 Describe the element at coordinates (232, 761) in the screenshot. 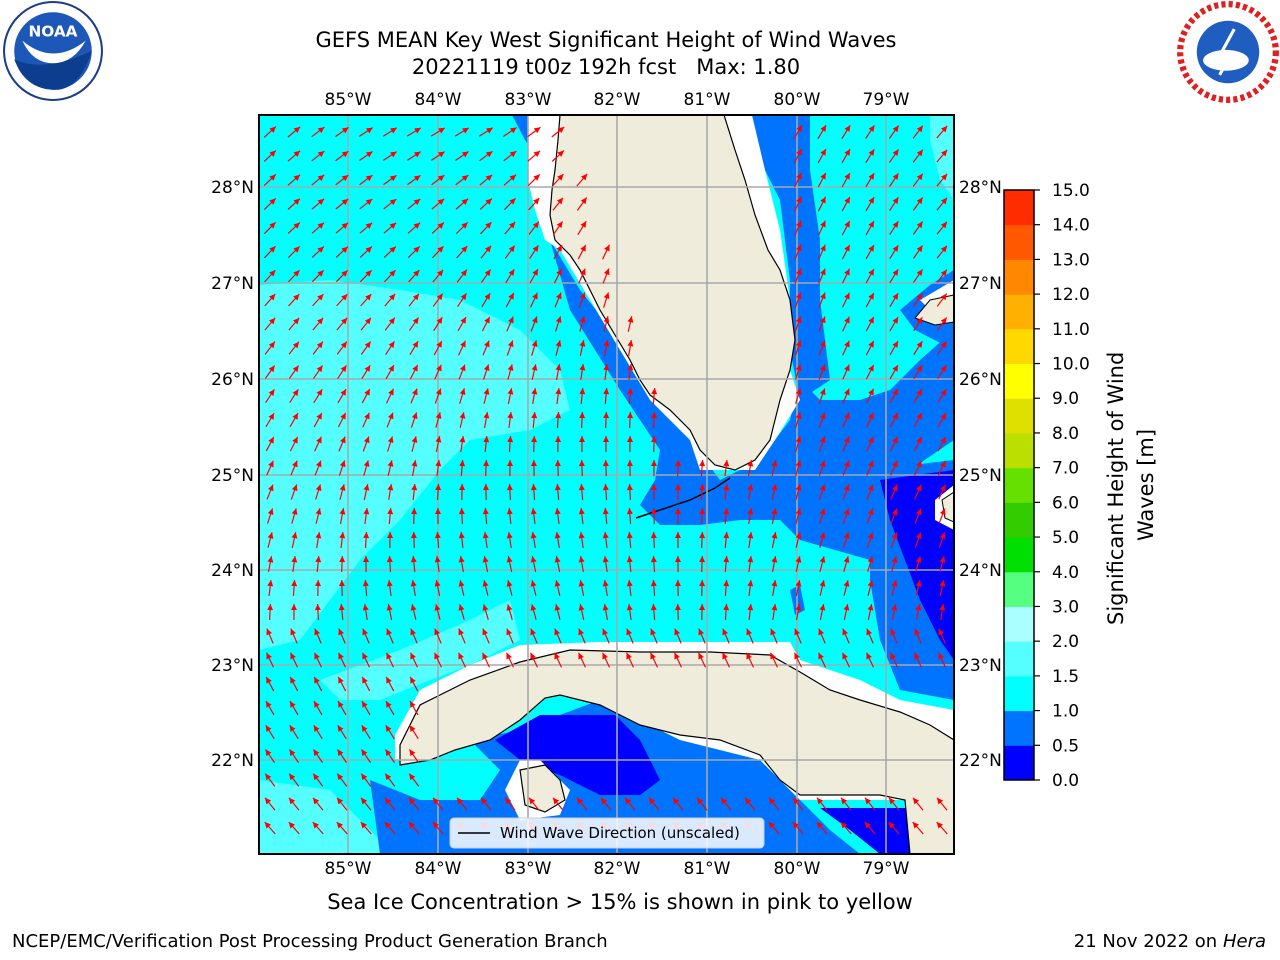

I see `lat-tick-label: 22°N` at that location.